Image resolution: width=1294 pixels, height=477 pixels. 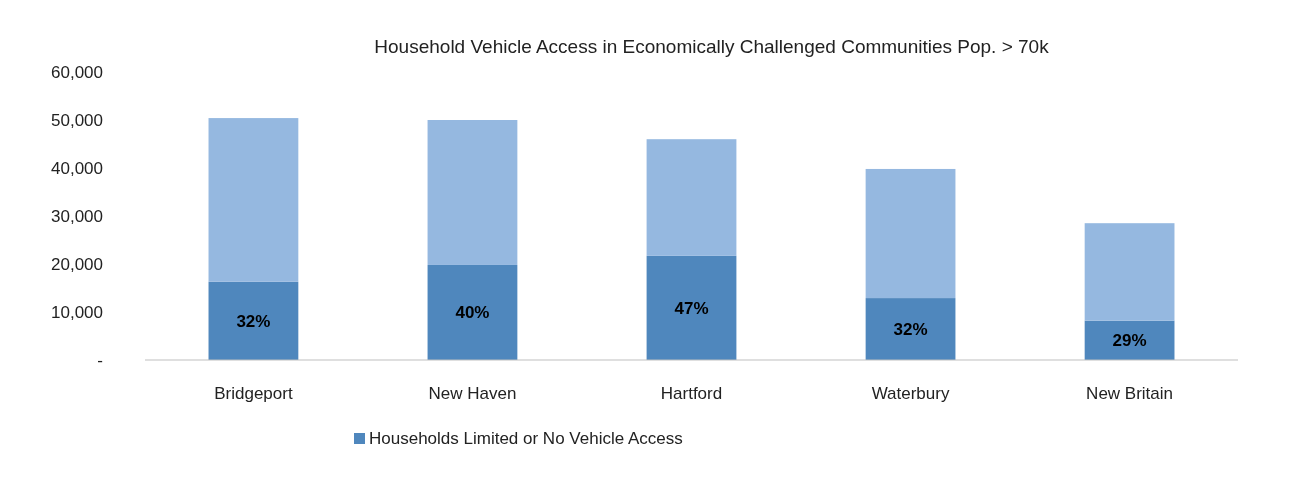 I want to click on annotation: 47%, so click(x=691, y=308).